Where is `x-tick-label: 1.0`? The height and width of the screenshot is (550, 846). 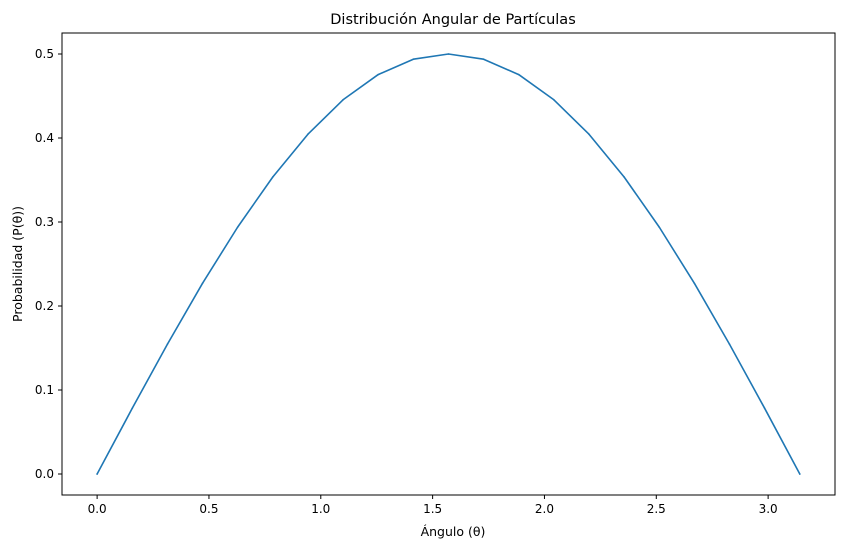
x-tick-label: 1.0 is located at coordinates (320, 509).